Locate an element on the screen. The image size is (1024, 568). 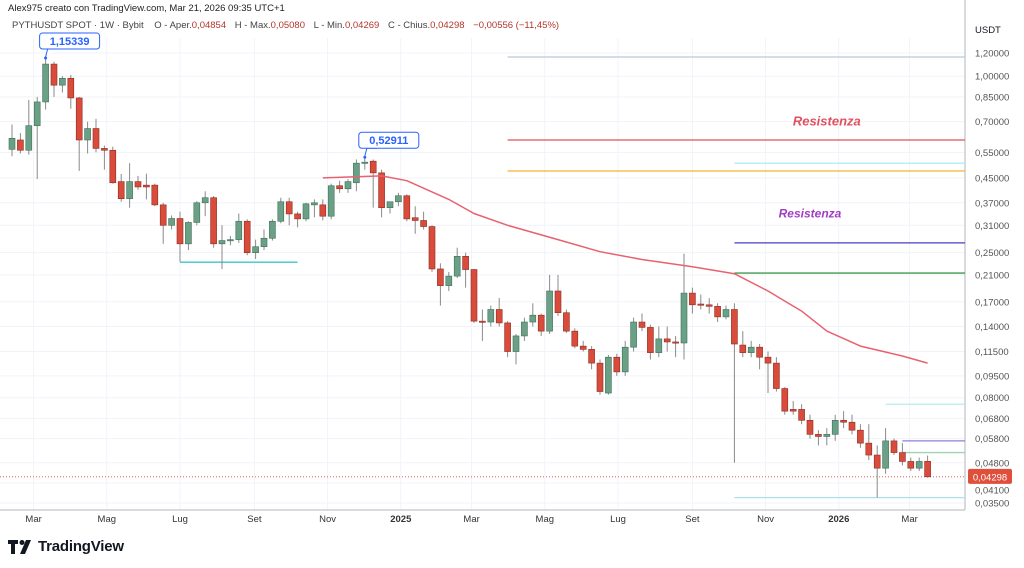
callout-anchor is located at coordinates (46, 58).